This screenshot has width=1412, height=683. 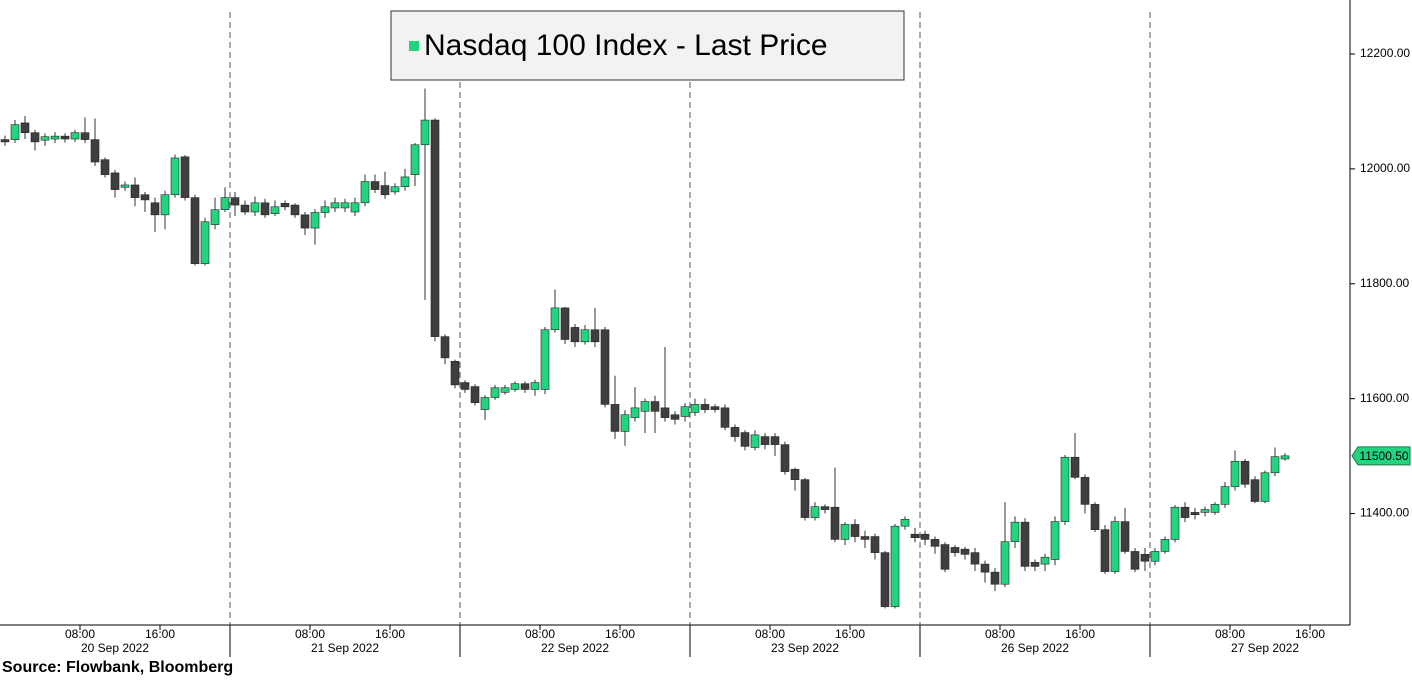 I want to click on day-label: 22 Sep 2022, so click(x=575, y=648).